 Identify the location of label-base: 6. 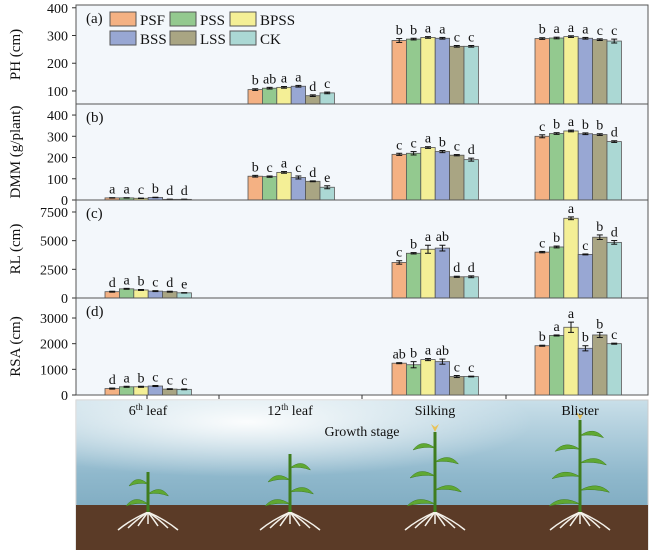
(132, 411).